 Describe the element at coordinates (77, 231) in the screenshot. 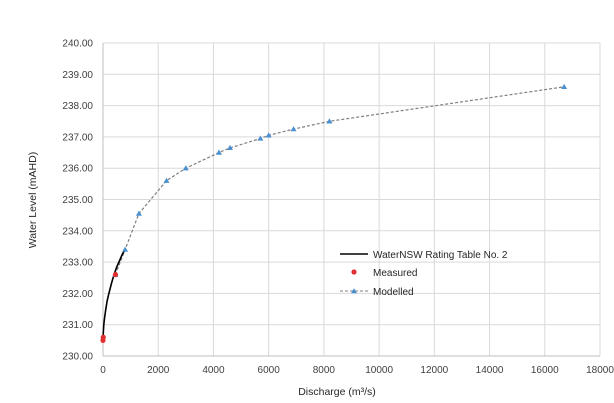

I see `y-tick-label: 234.00` at that location.